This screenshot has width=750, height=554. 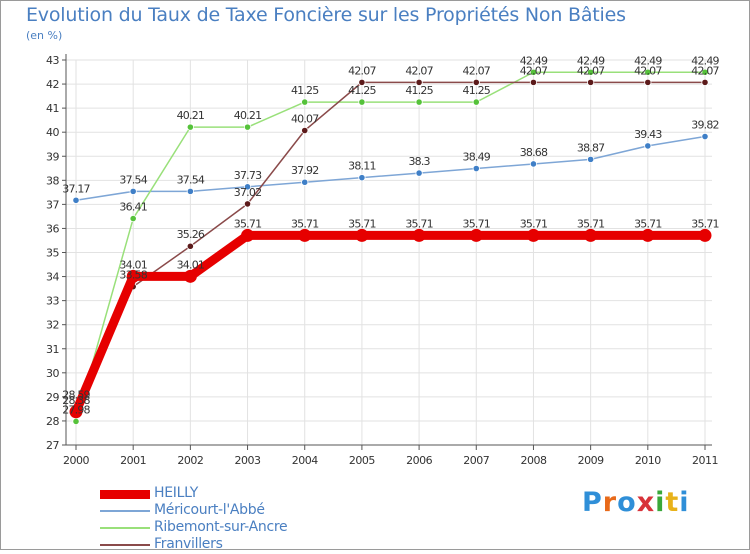 I want to click on logo-letter: x, so click(x=646, y=502).